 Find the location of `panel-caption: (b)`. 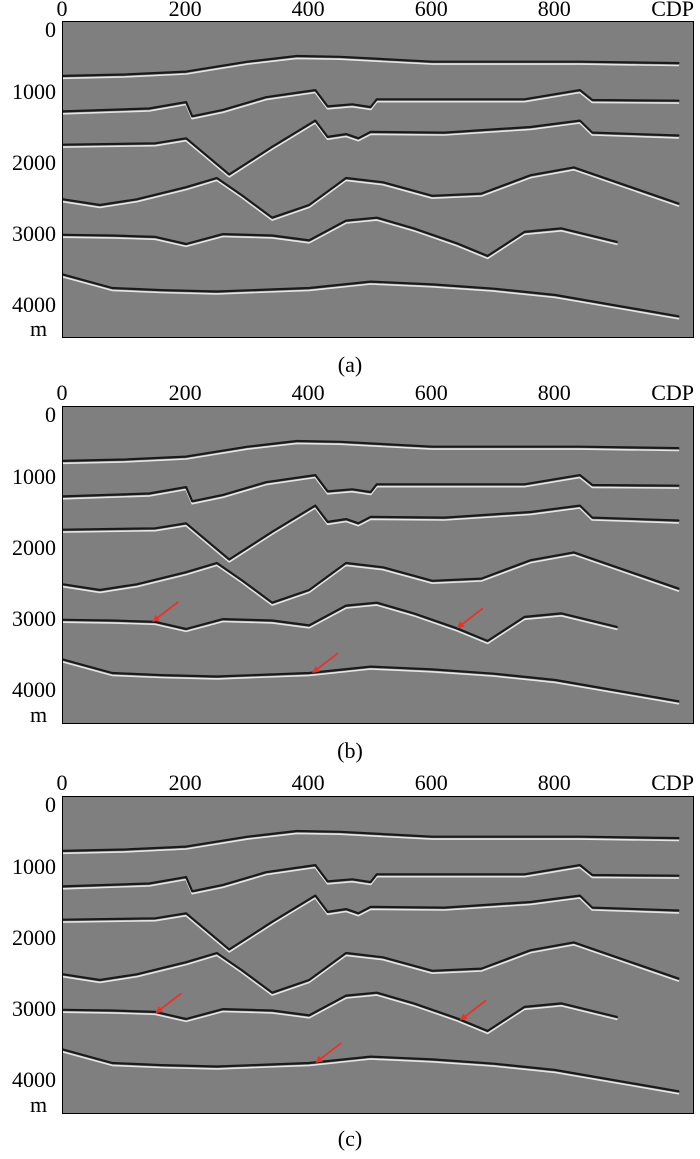

panel-caption: (b) is located at coordinates (350, 750).